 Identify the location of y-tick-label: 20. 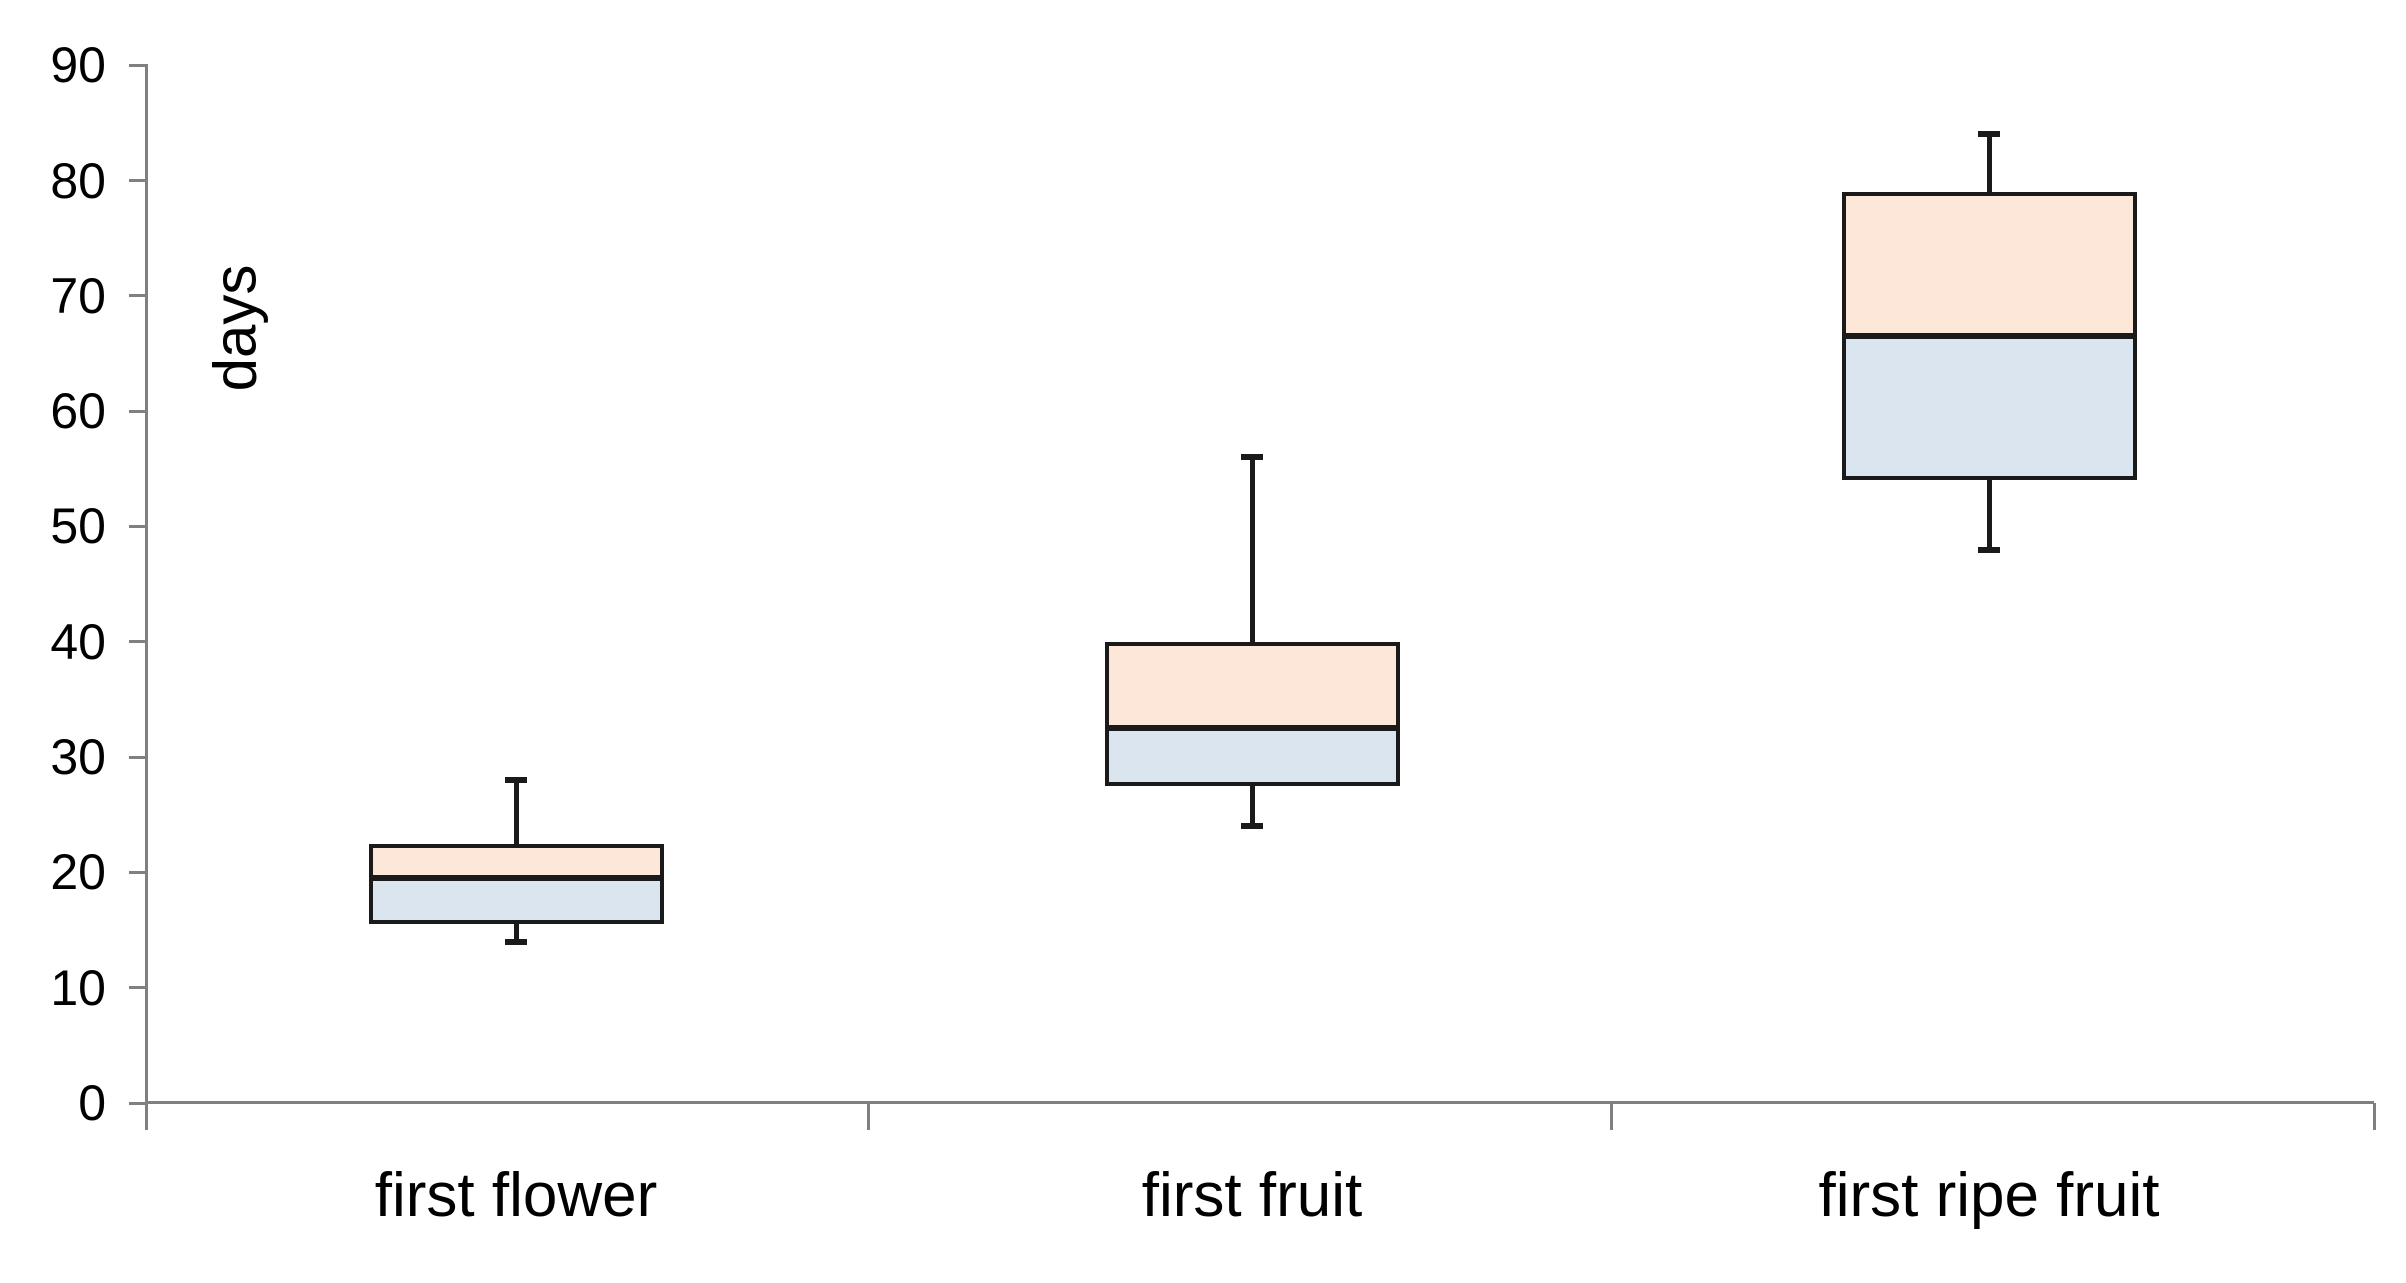
(78, 872).